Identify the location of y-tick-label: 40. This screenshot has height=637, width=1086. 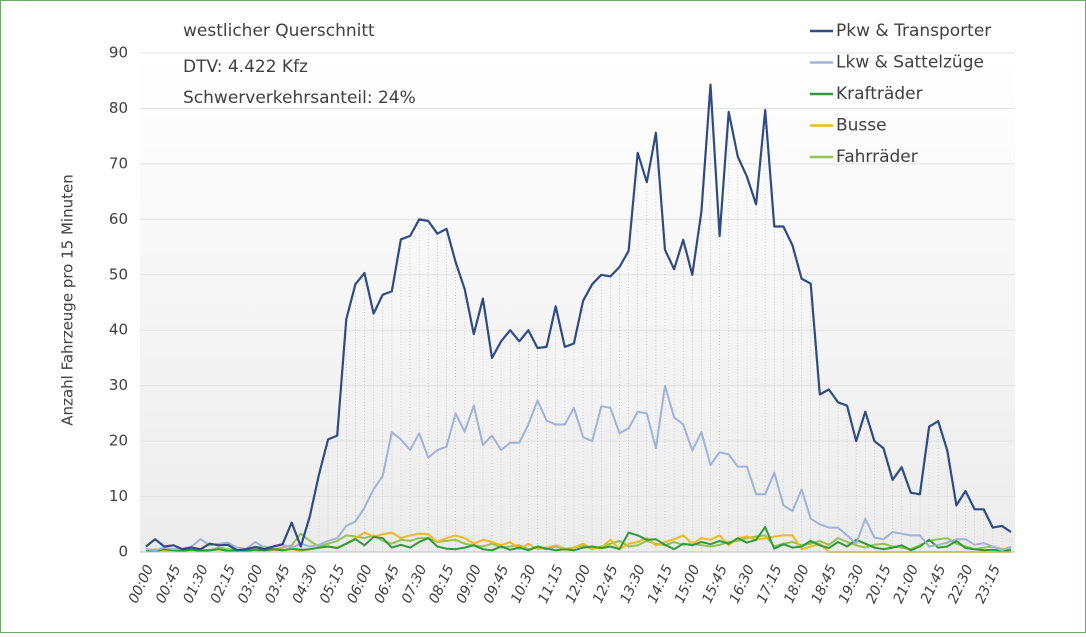
(118, 330).